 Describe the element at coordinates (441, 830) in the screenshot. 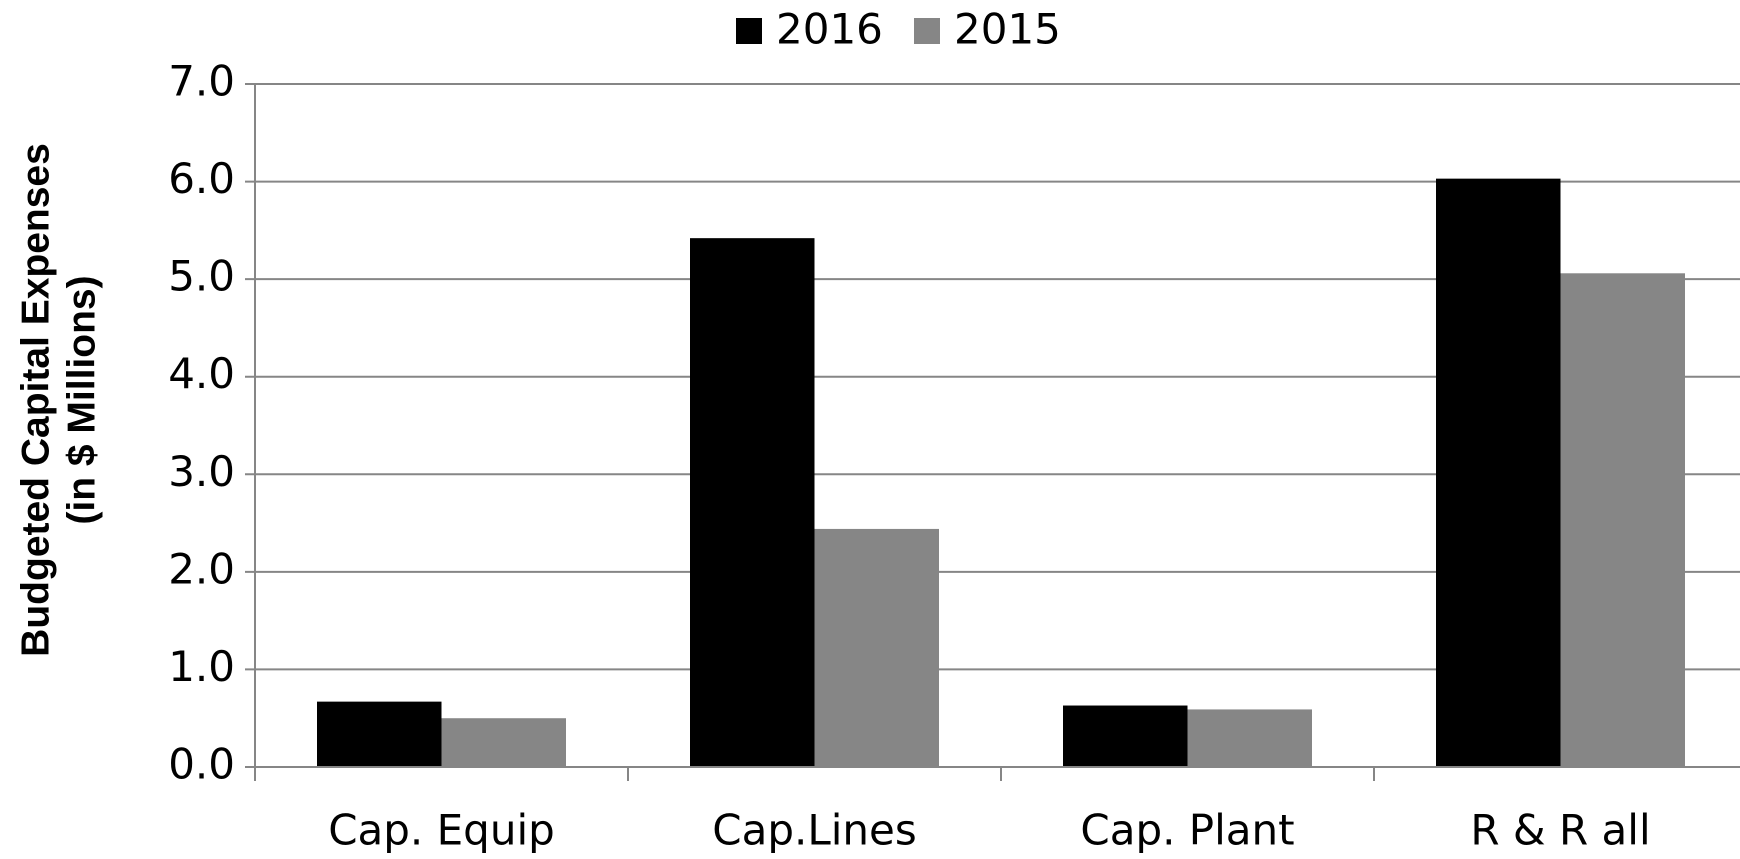

I see `x-tick-label: Cap. Equip` at that location.